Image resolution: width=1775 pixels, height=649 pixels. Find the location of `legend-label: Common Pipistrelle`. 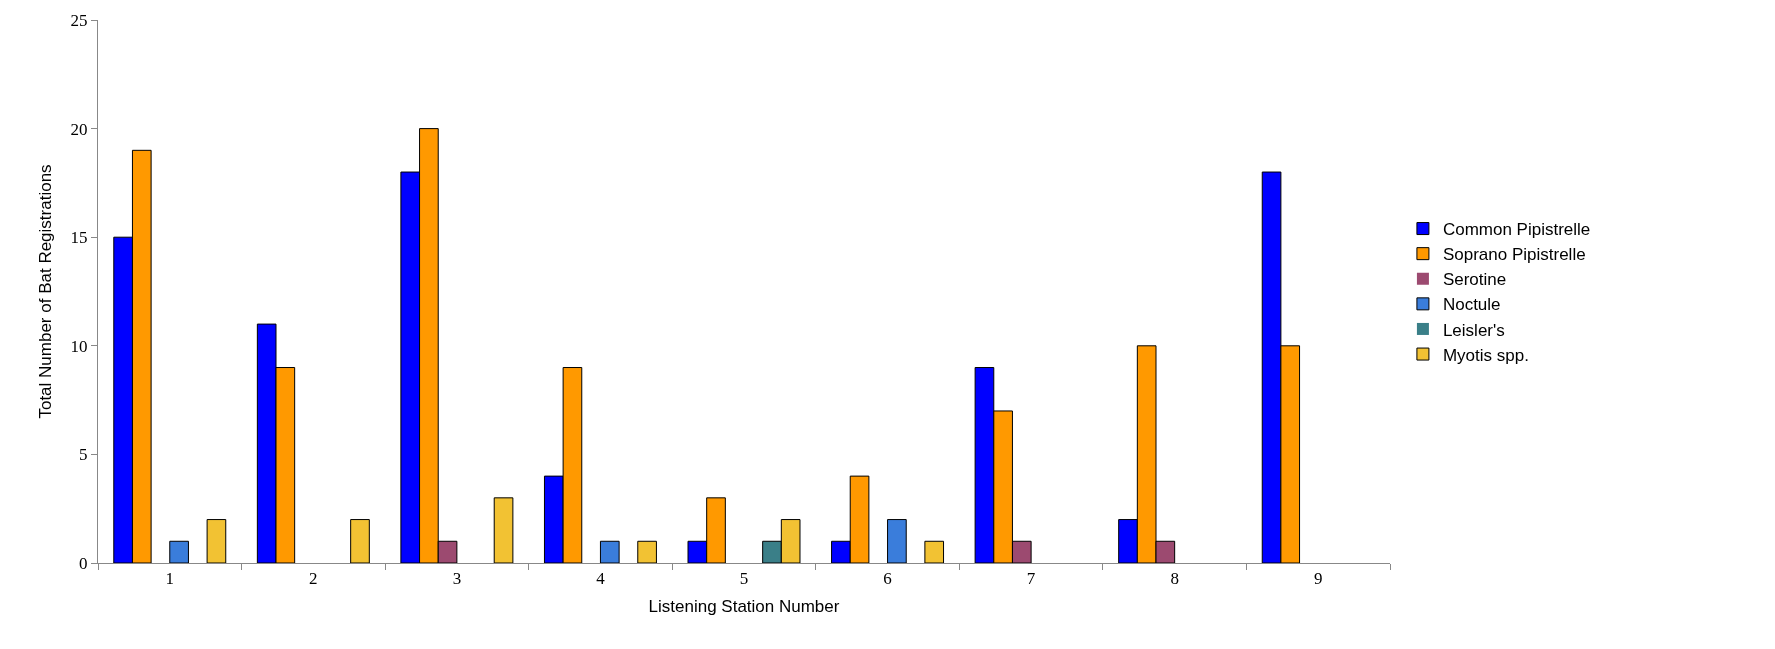

legend-label: Common Pipistrelle is located at coordinates (1516, 230).